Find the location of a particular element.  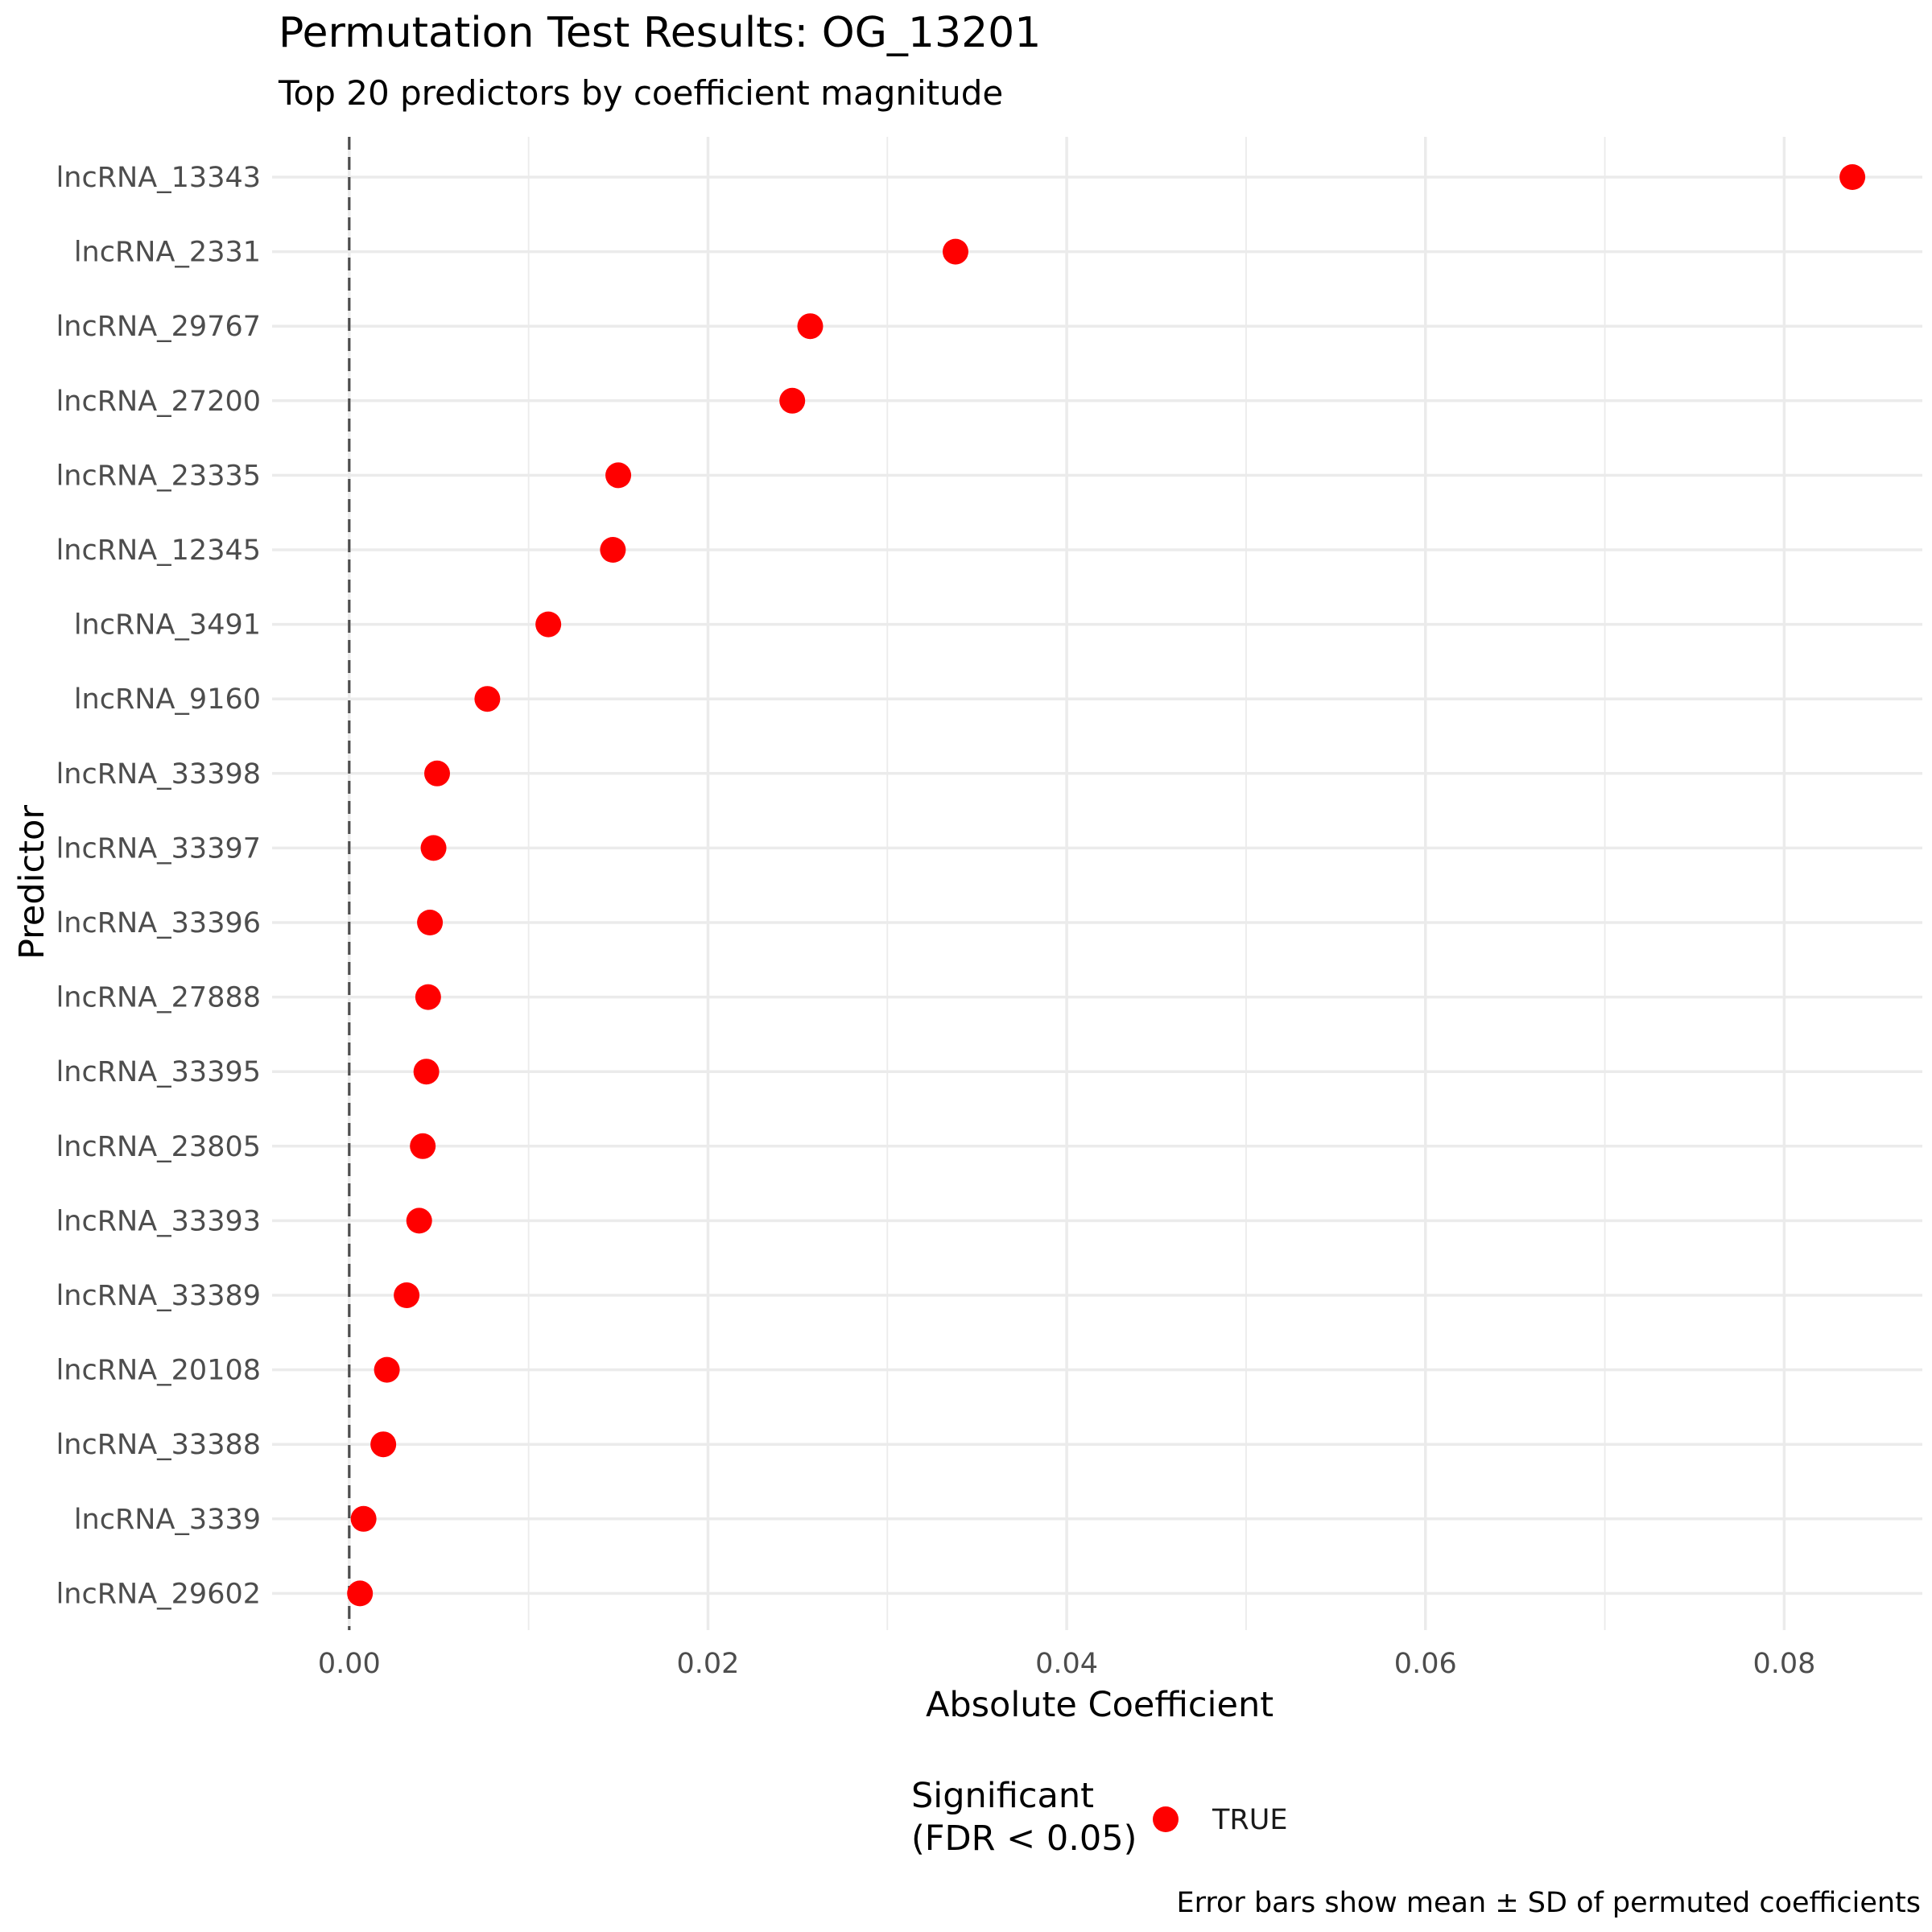

y-tick-label: lncRNA_20108 is located at coordinates (158, 1371).